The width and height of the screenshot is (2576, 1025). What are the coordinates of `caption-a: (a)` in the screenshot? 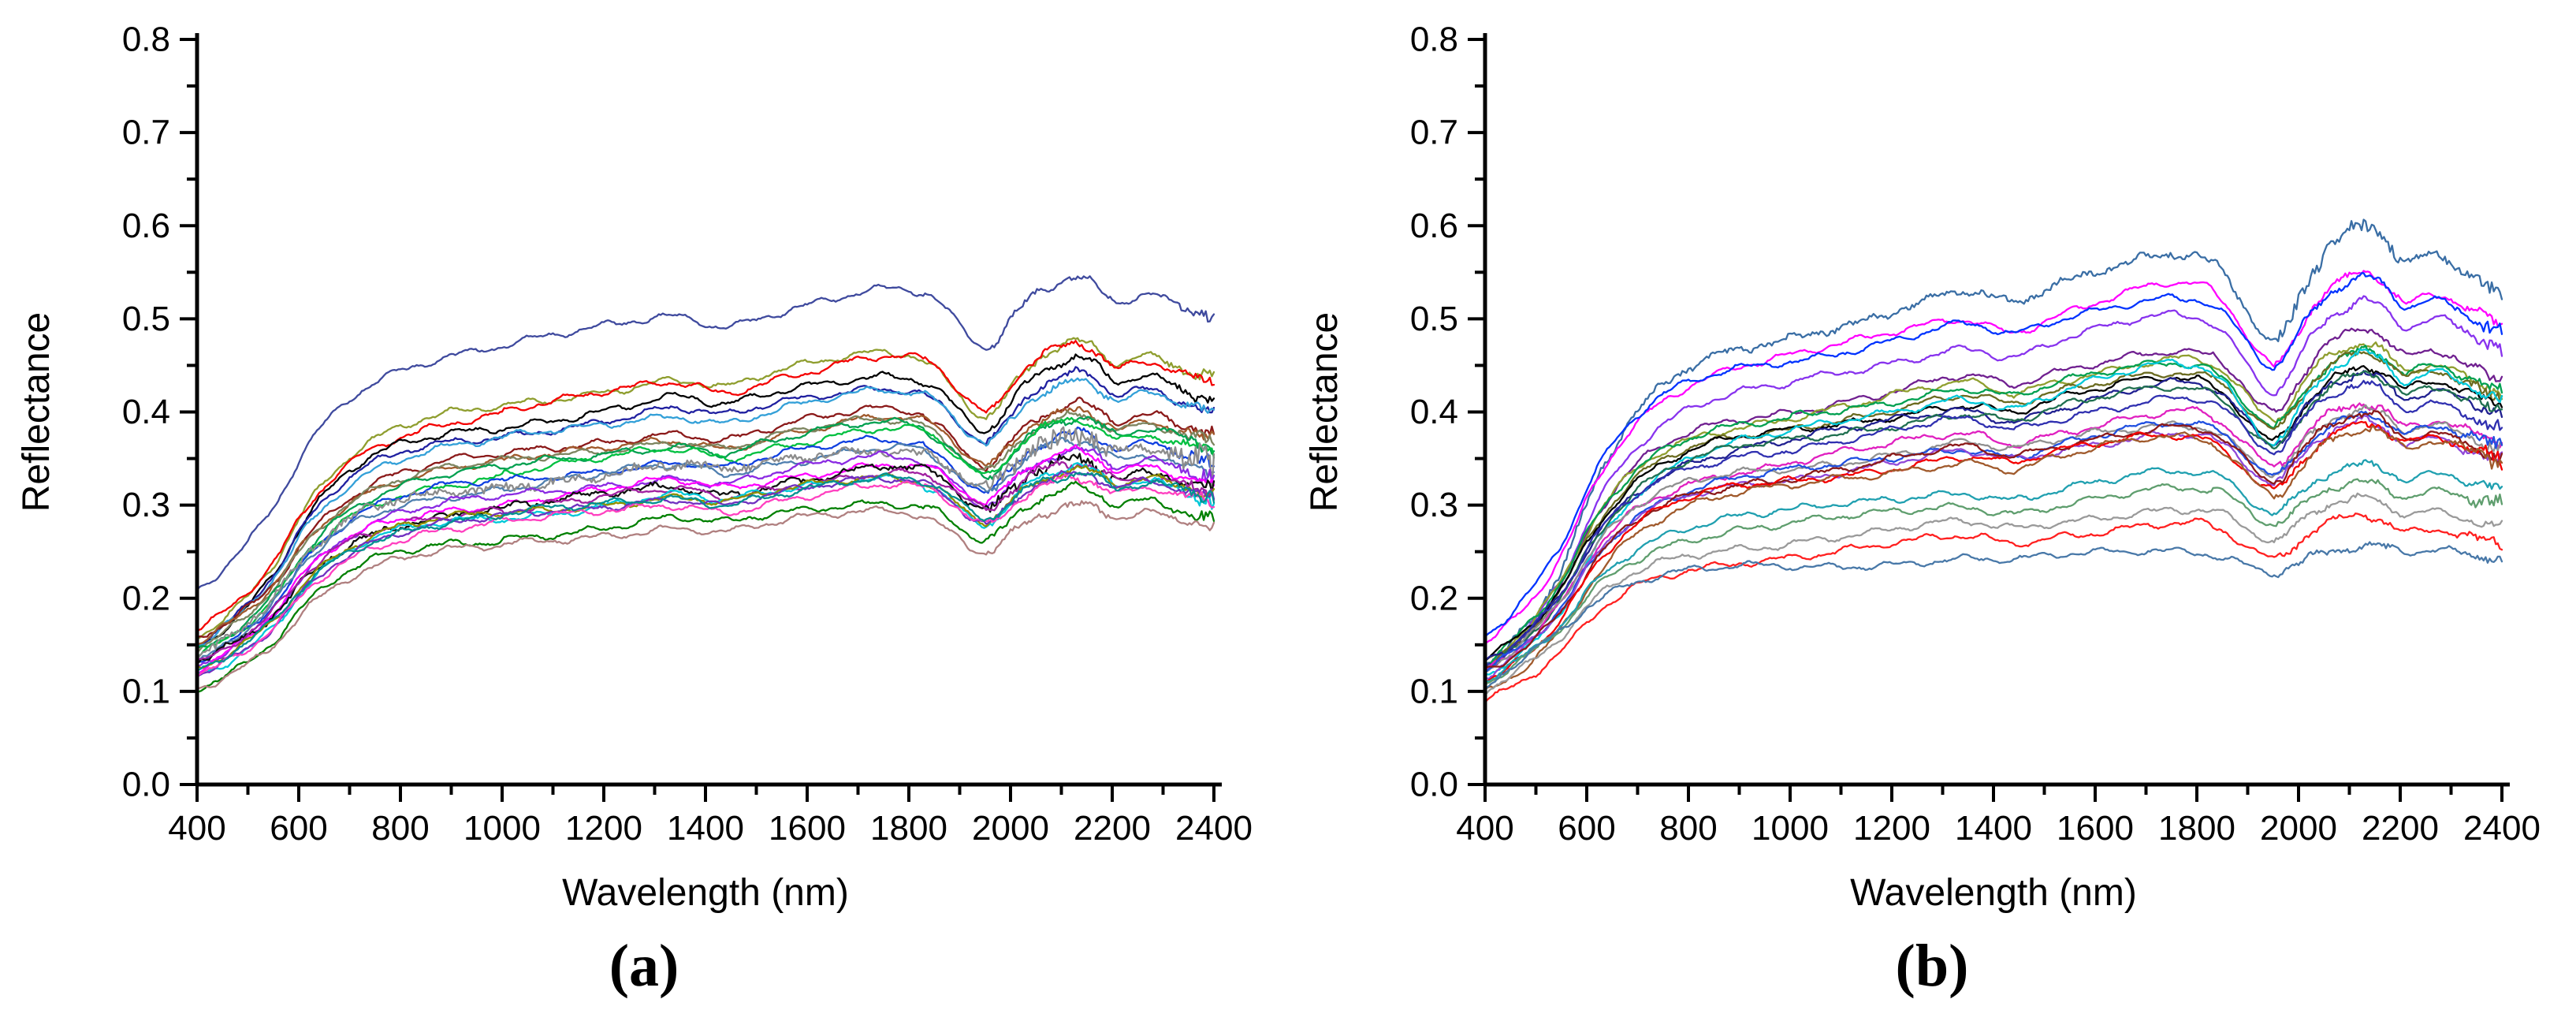 It's located at (644, 966).